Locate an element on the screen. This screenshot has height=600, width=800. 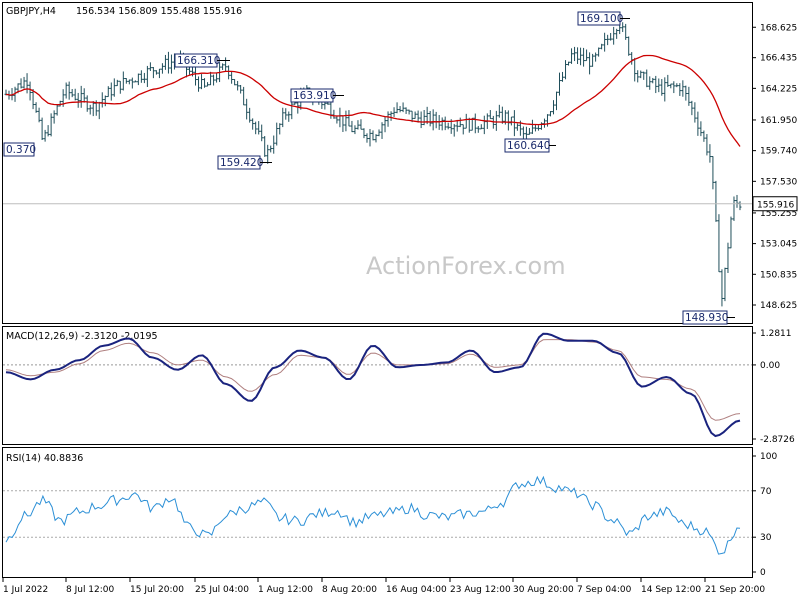
macd-tick-label: -2.8726 is located at coordinates (777, 440).